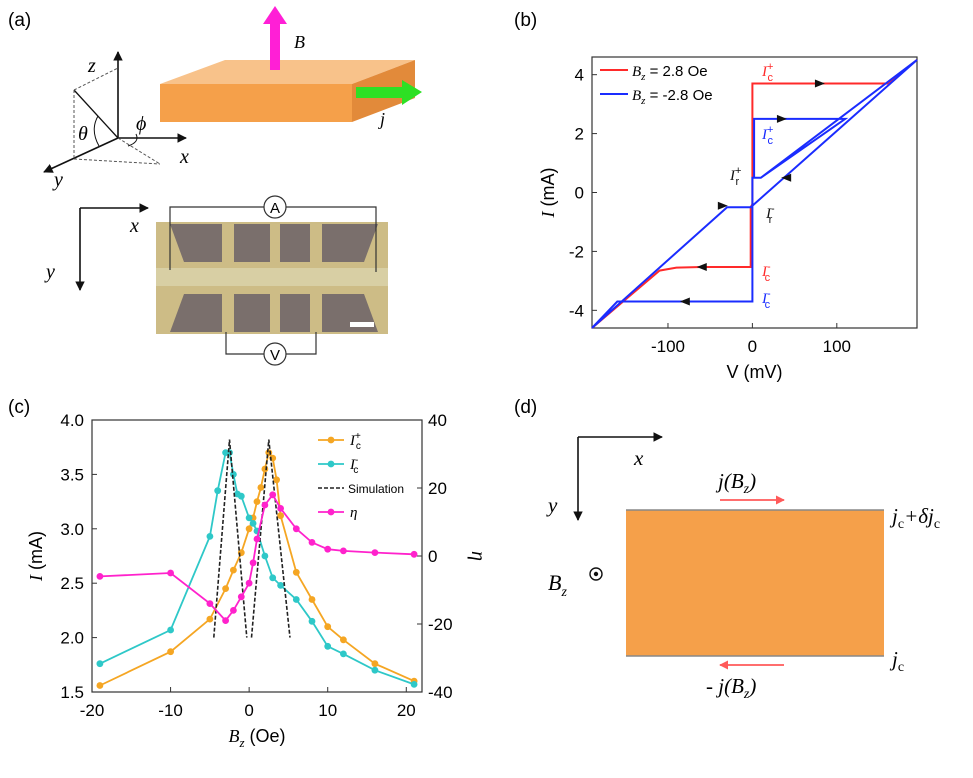  Describe the element at coordinates (83, 134) in the screenshot. I see `theta-label: θ` at that location.